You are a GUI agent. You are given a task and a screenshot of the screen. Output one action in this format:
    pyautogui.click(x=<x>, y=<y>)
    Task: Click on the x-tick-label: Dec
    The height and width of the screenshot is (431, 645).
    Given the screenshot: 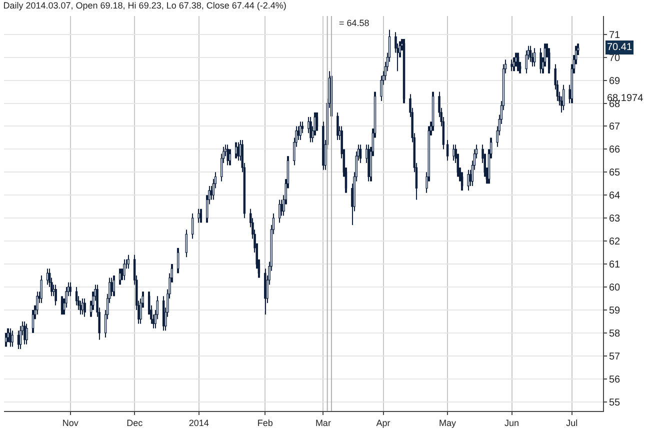 What is the action you would take?
    pyautogui.click(x=135, y=423)
    